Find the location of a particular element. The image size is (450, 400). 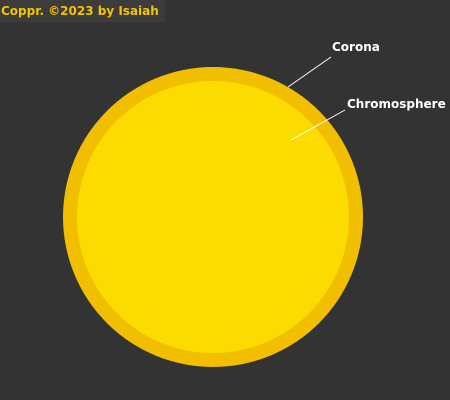

chromosphere-leader-line is located at coordinates (318, 125).